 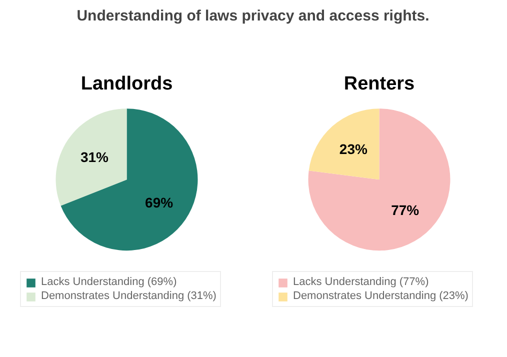 I want to click on data-label: 31%, so click(x=95, y=156).